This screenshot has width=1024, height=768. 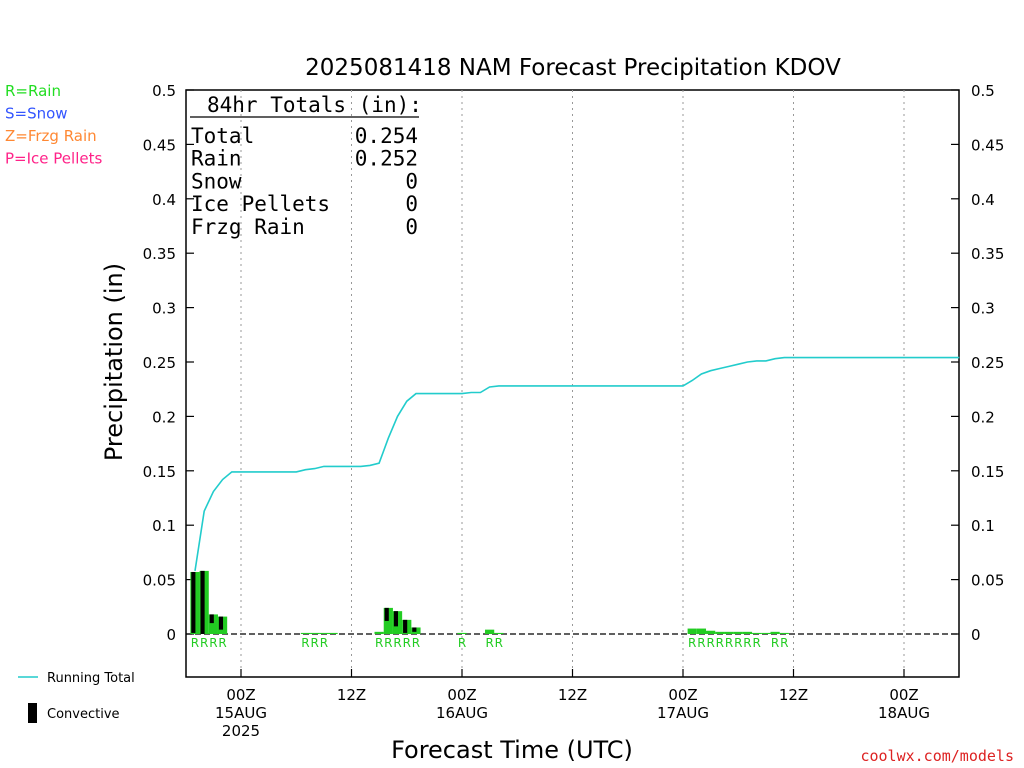 I want to click on y-axis-right-ticks: 0 0.05 0.1 0.15 0.2 0.25 0.3 0.35 0.4 0.45 0.5, so click(x=977, y=363).